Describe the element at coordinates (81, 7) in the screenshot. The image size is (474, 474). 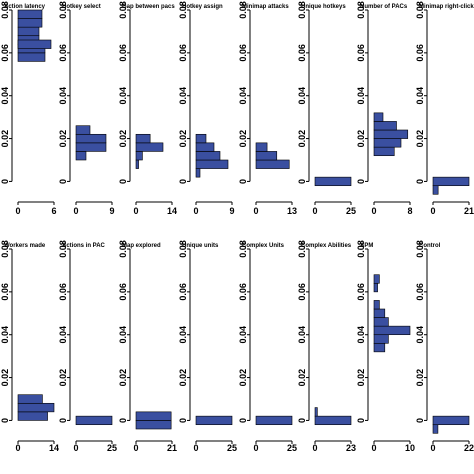
I see `panel-title: Hotkey select` at that location.